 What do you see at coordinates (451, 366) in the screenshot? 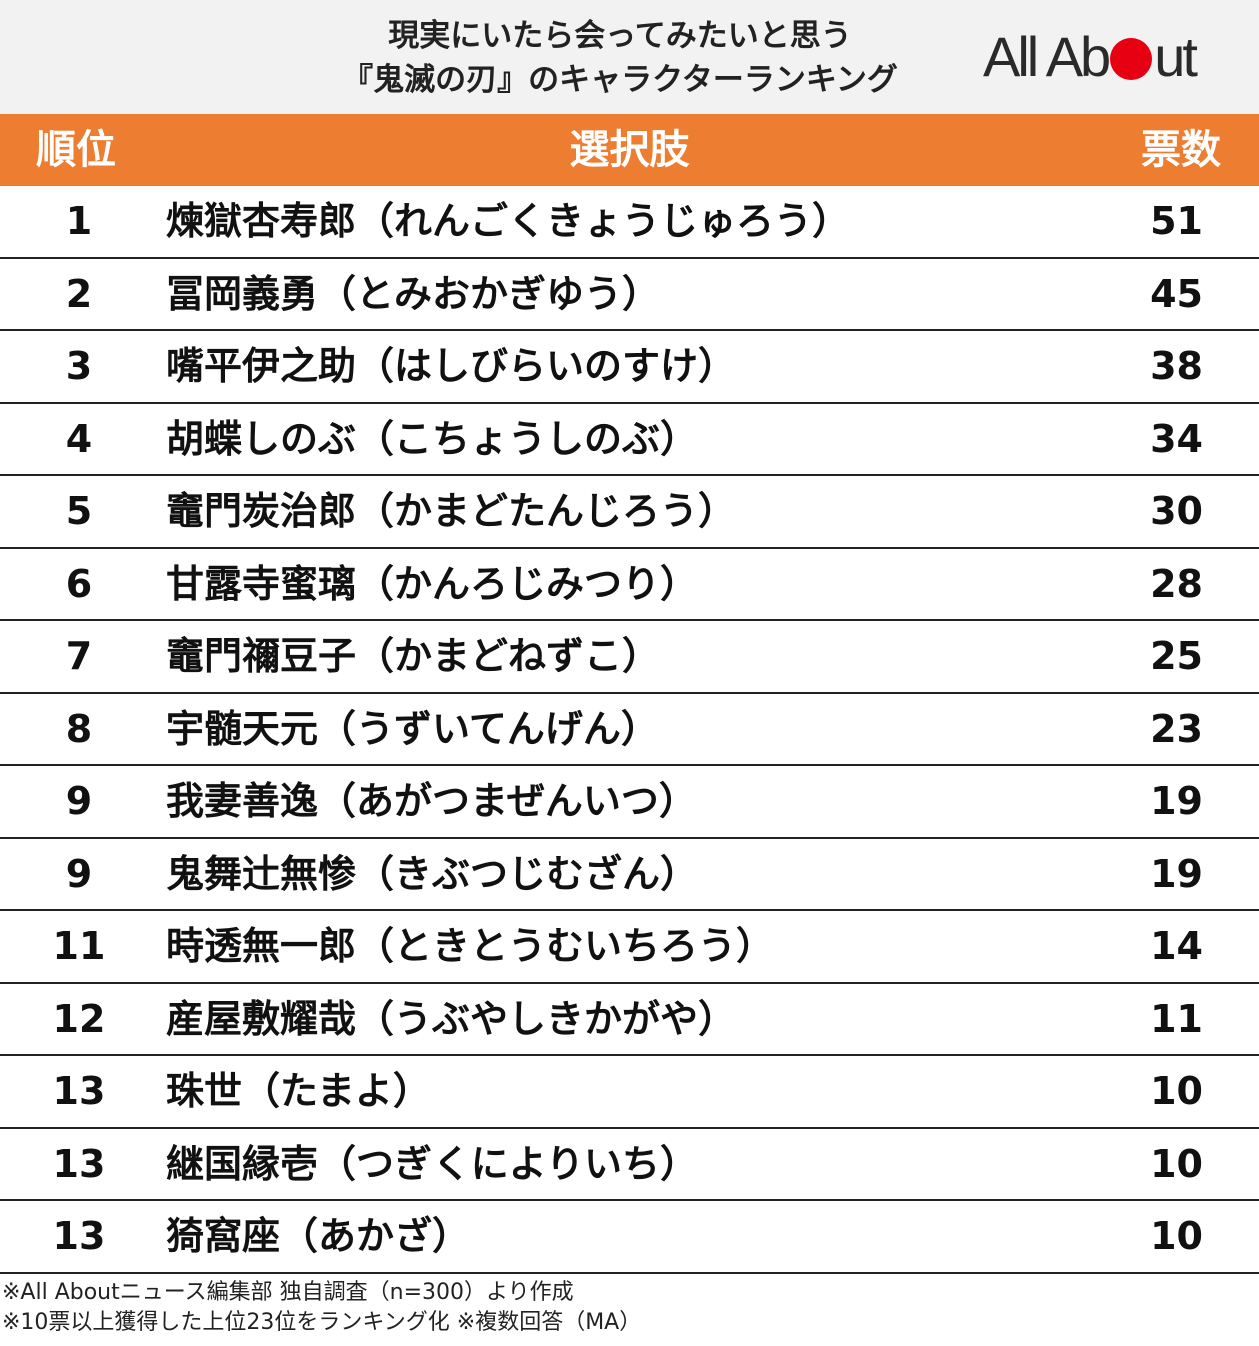
I see `name-cell: 嘴平伊之助（はしびらいのすけ）` at bounding box center [451, 366].